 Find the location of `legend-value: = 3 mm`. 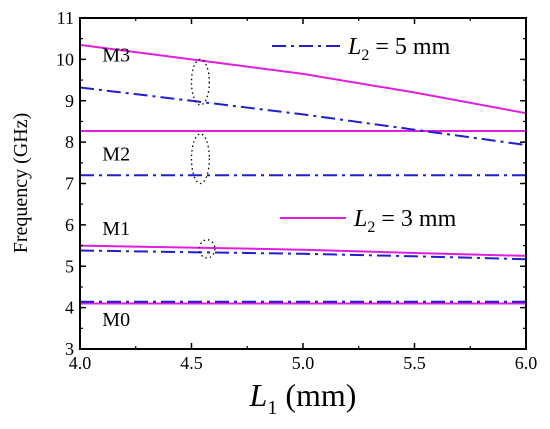

legend-value: = 3 mm is located at coordinates (415, 219).